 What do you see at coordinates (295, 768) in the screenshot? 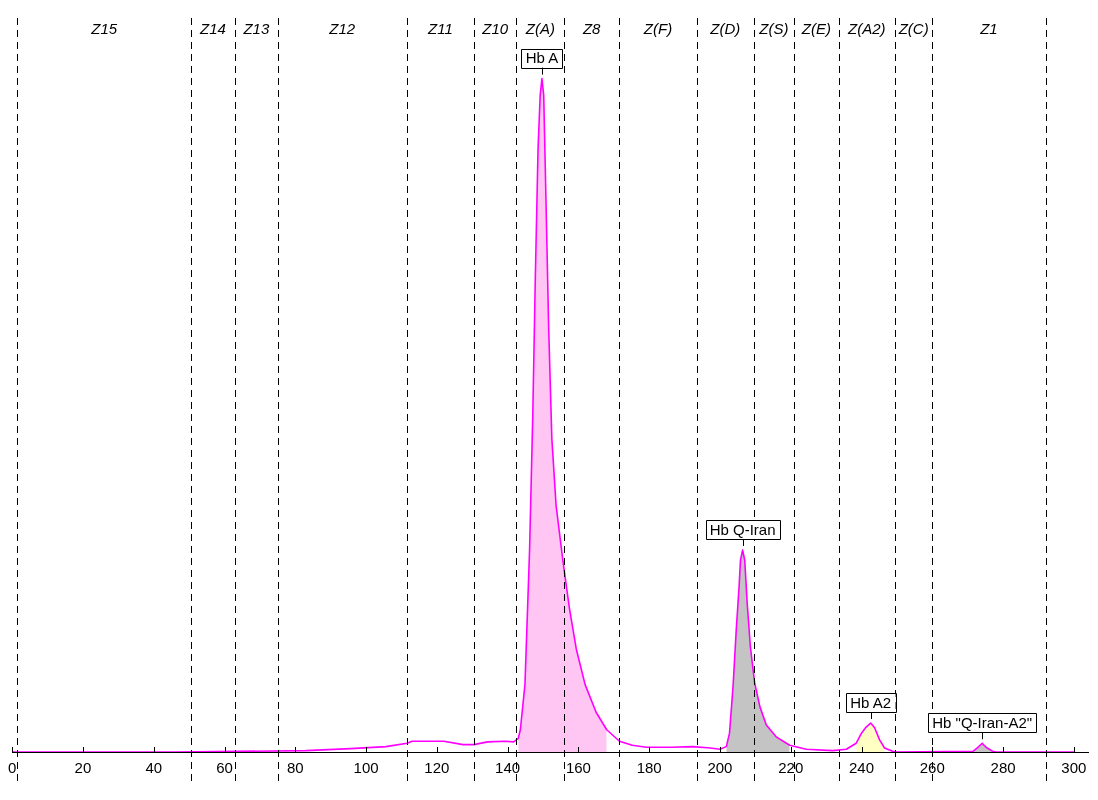
I see `x-tick-label: 80` at bounding box center [295, 768].